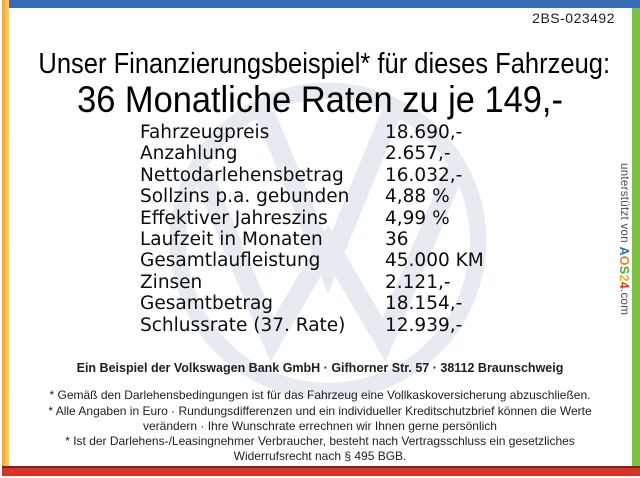  What do you see at coordinates (636, 238) in the screenshot?
I see `frame-stripe-right` at bounding box center [636, 238].